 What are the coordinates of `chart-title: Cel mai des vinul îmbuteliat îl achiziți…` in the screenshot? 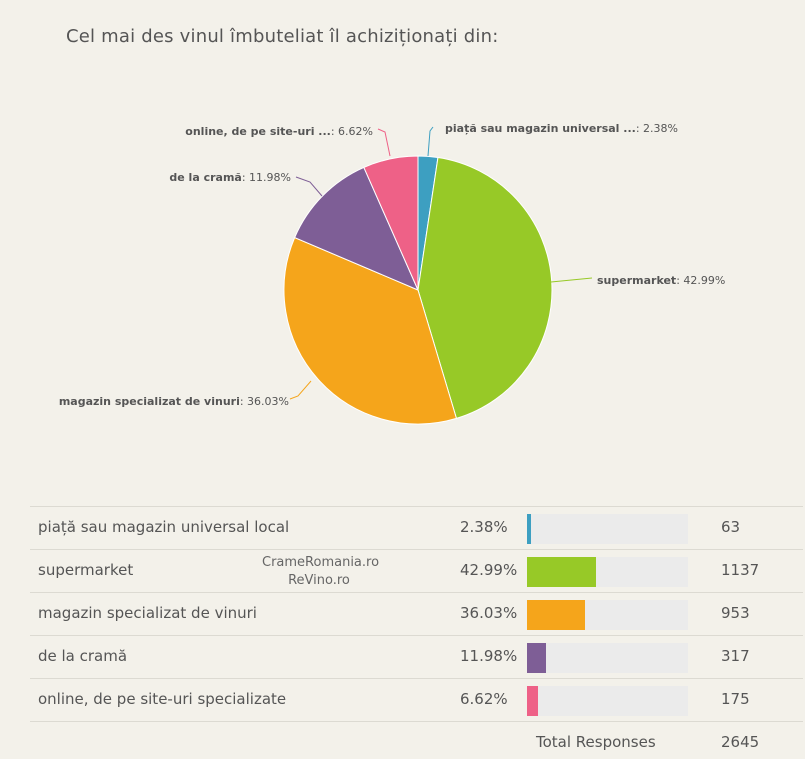 It's located at (282, 36).